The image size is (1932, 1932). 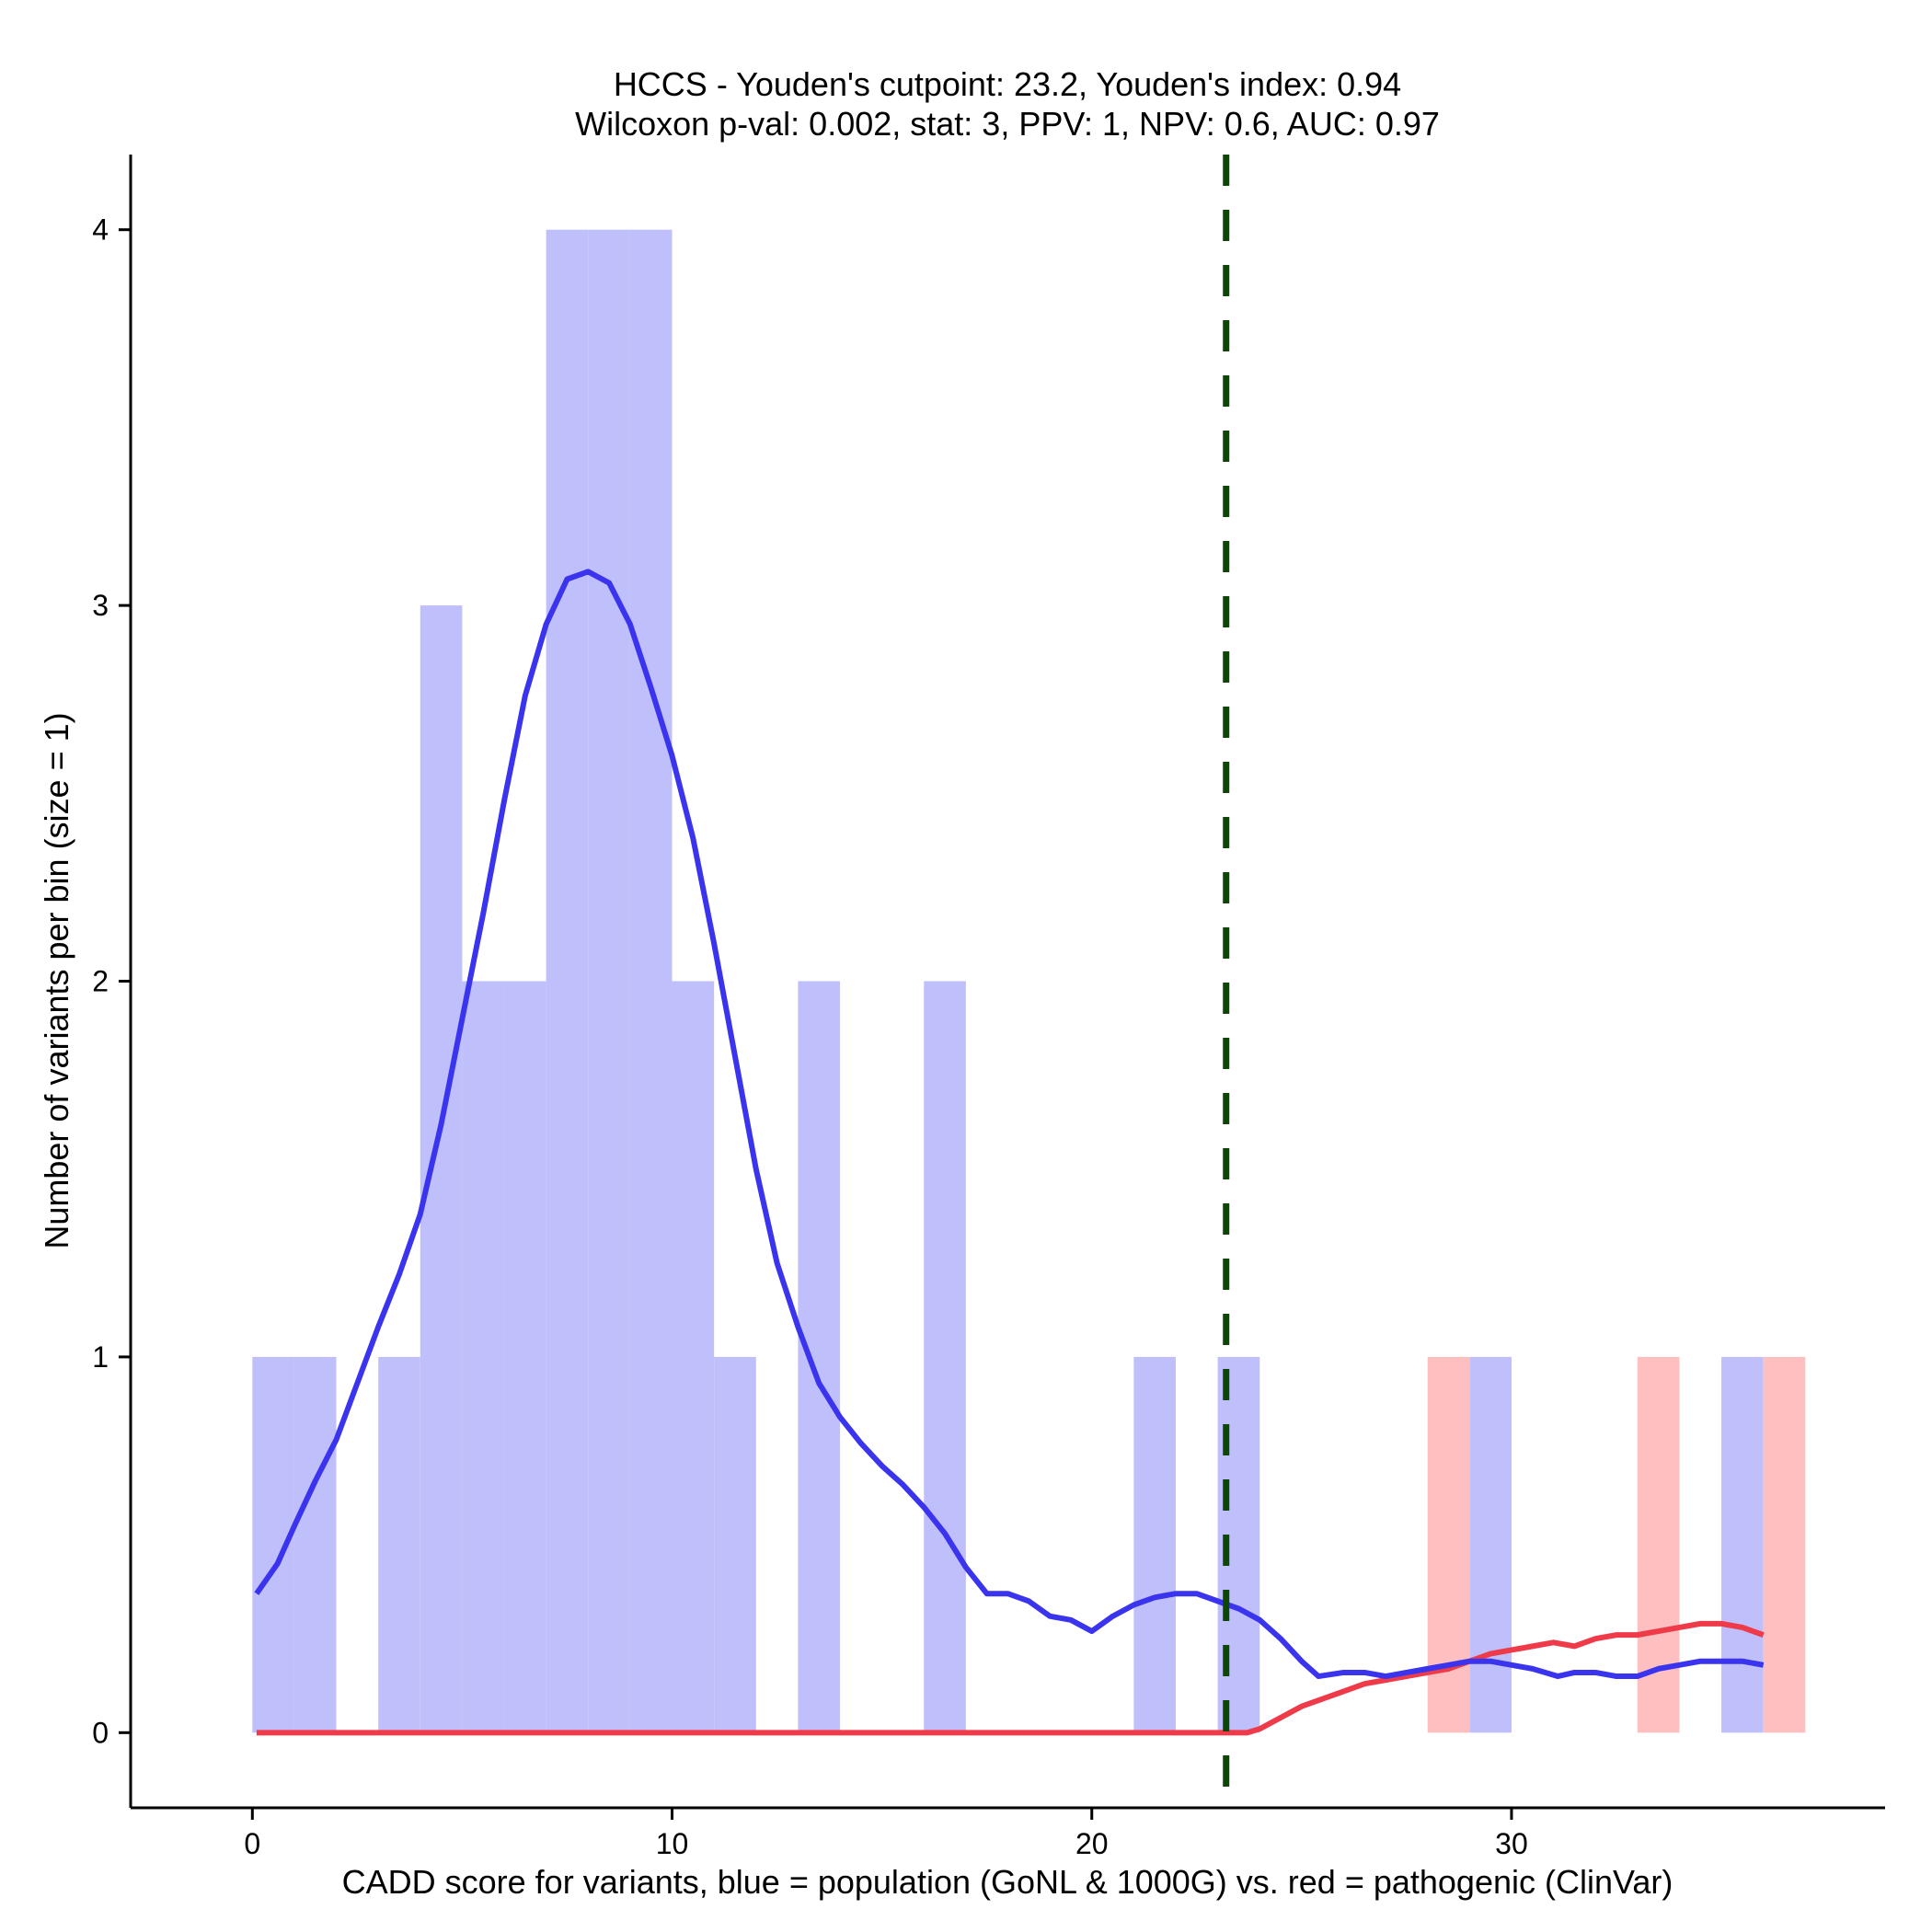 I want to click on y-tick-label: 1, so click(x=100, y=1357).